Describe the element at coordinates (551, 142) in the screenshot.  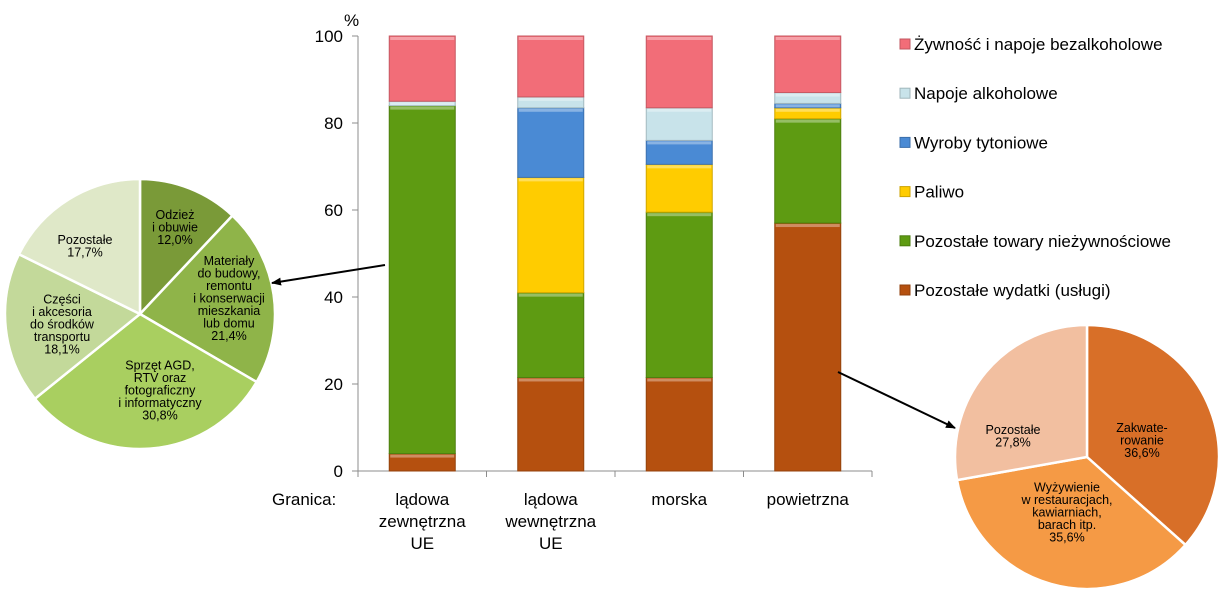
I see `bar-segment-wyroby-tytoniowe` at that location.